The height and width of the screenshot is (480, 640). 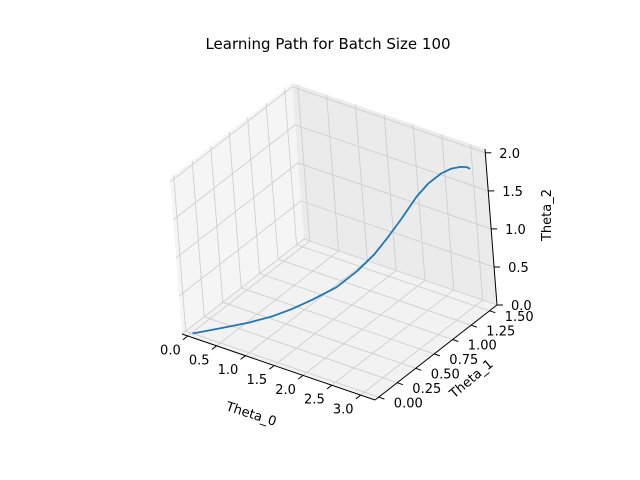 I want to click on y-tick-label: 1.00, so click(x=482, y=346).